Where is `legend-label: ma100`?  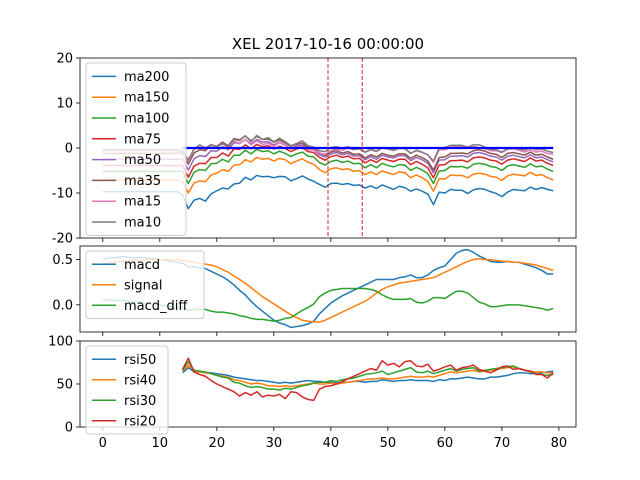
legend-label: ma100 is located at coordinates (146, 119).